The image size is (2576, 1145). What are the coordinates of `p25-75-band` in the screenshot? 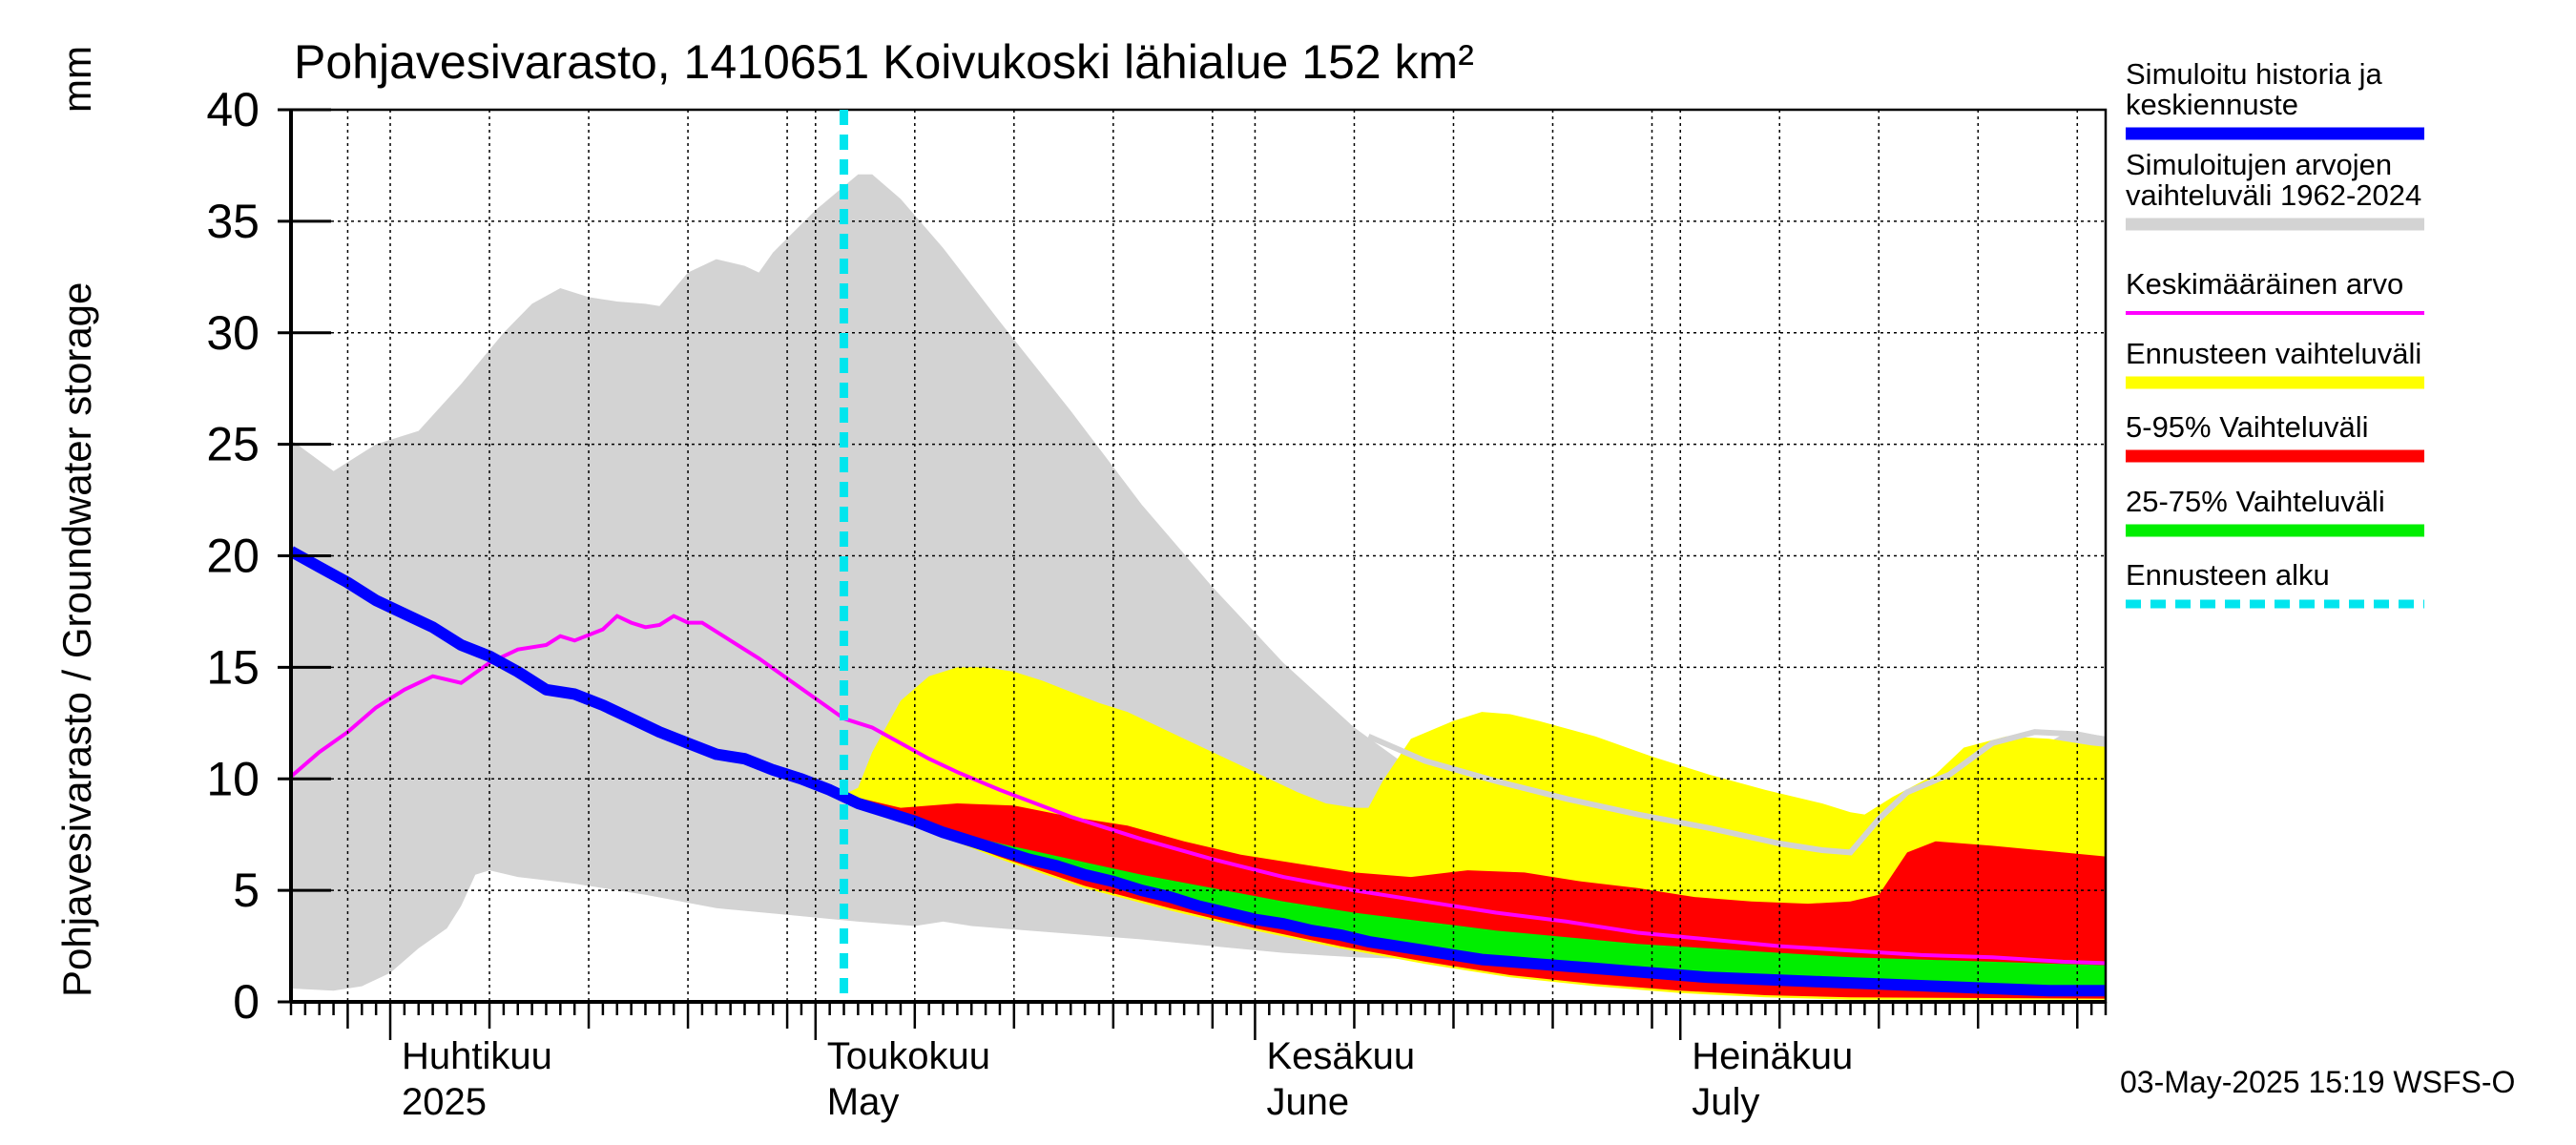 It's located at (1474, 893).